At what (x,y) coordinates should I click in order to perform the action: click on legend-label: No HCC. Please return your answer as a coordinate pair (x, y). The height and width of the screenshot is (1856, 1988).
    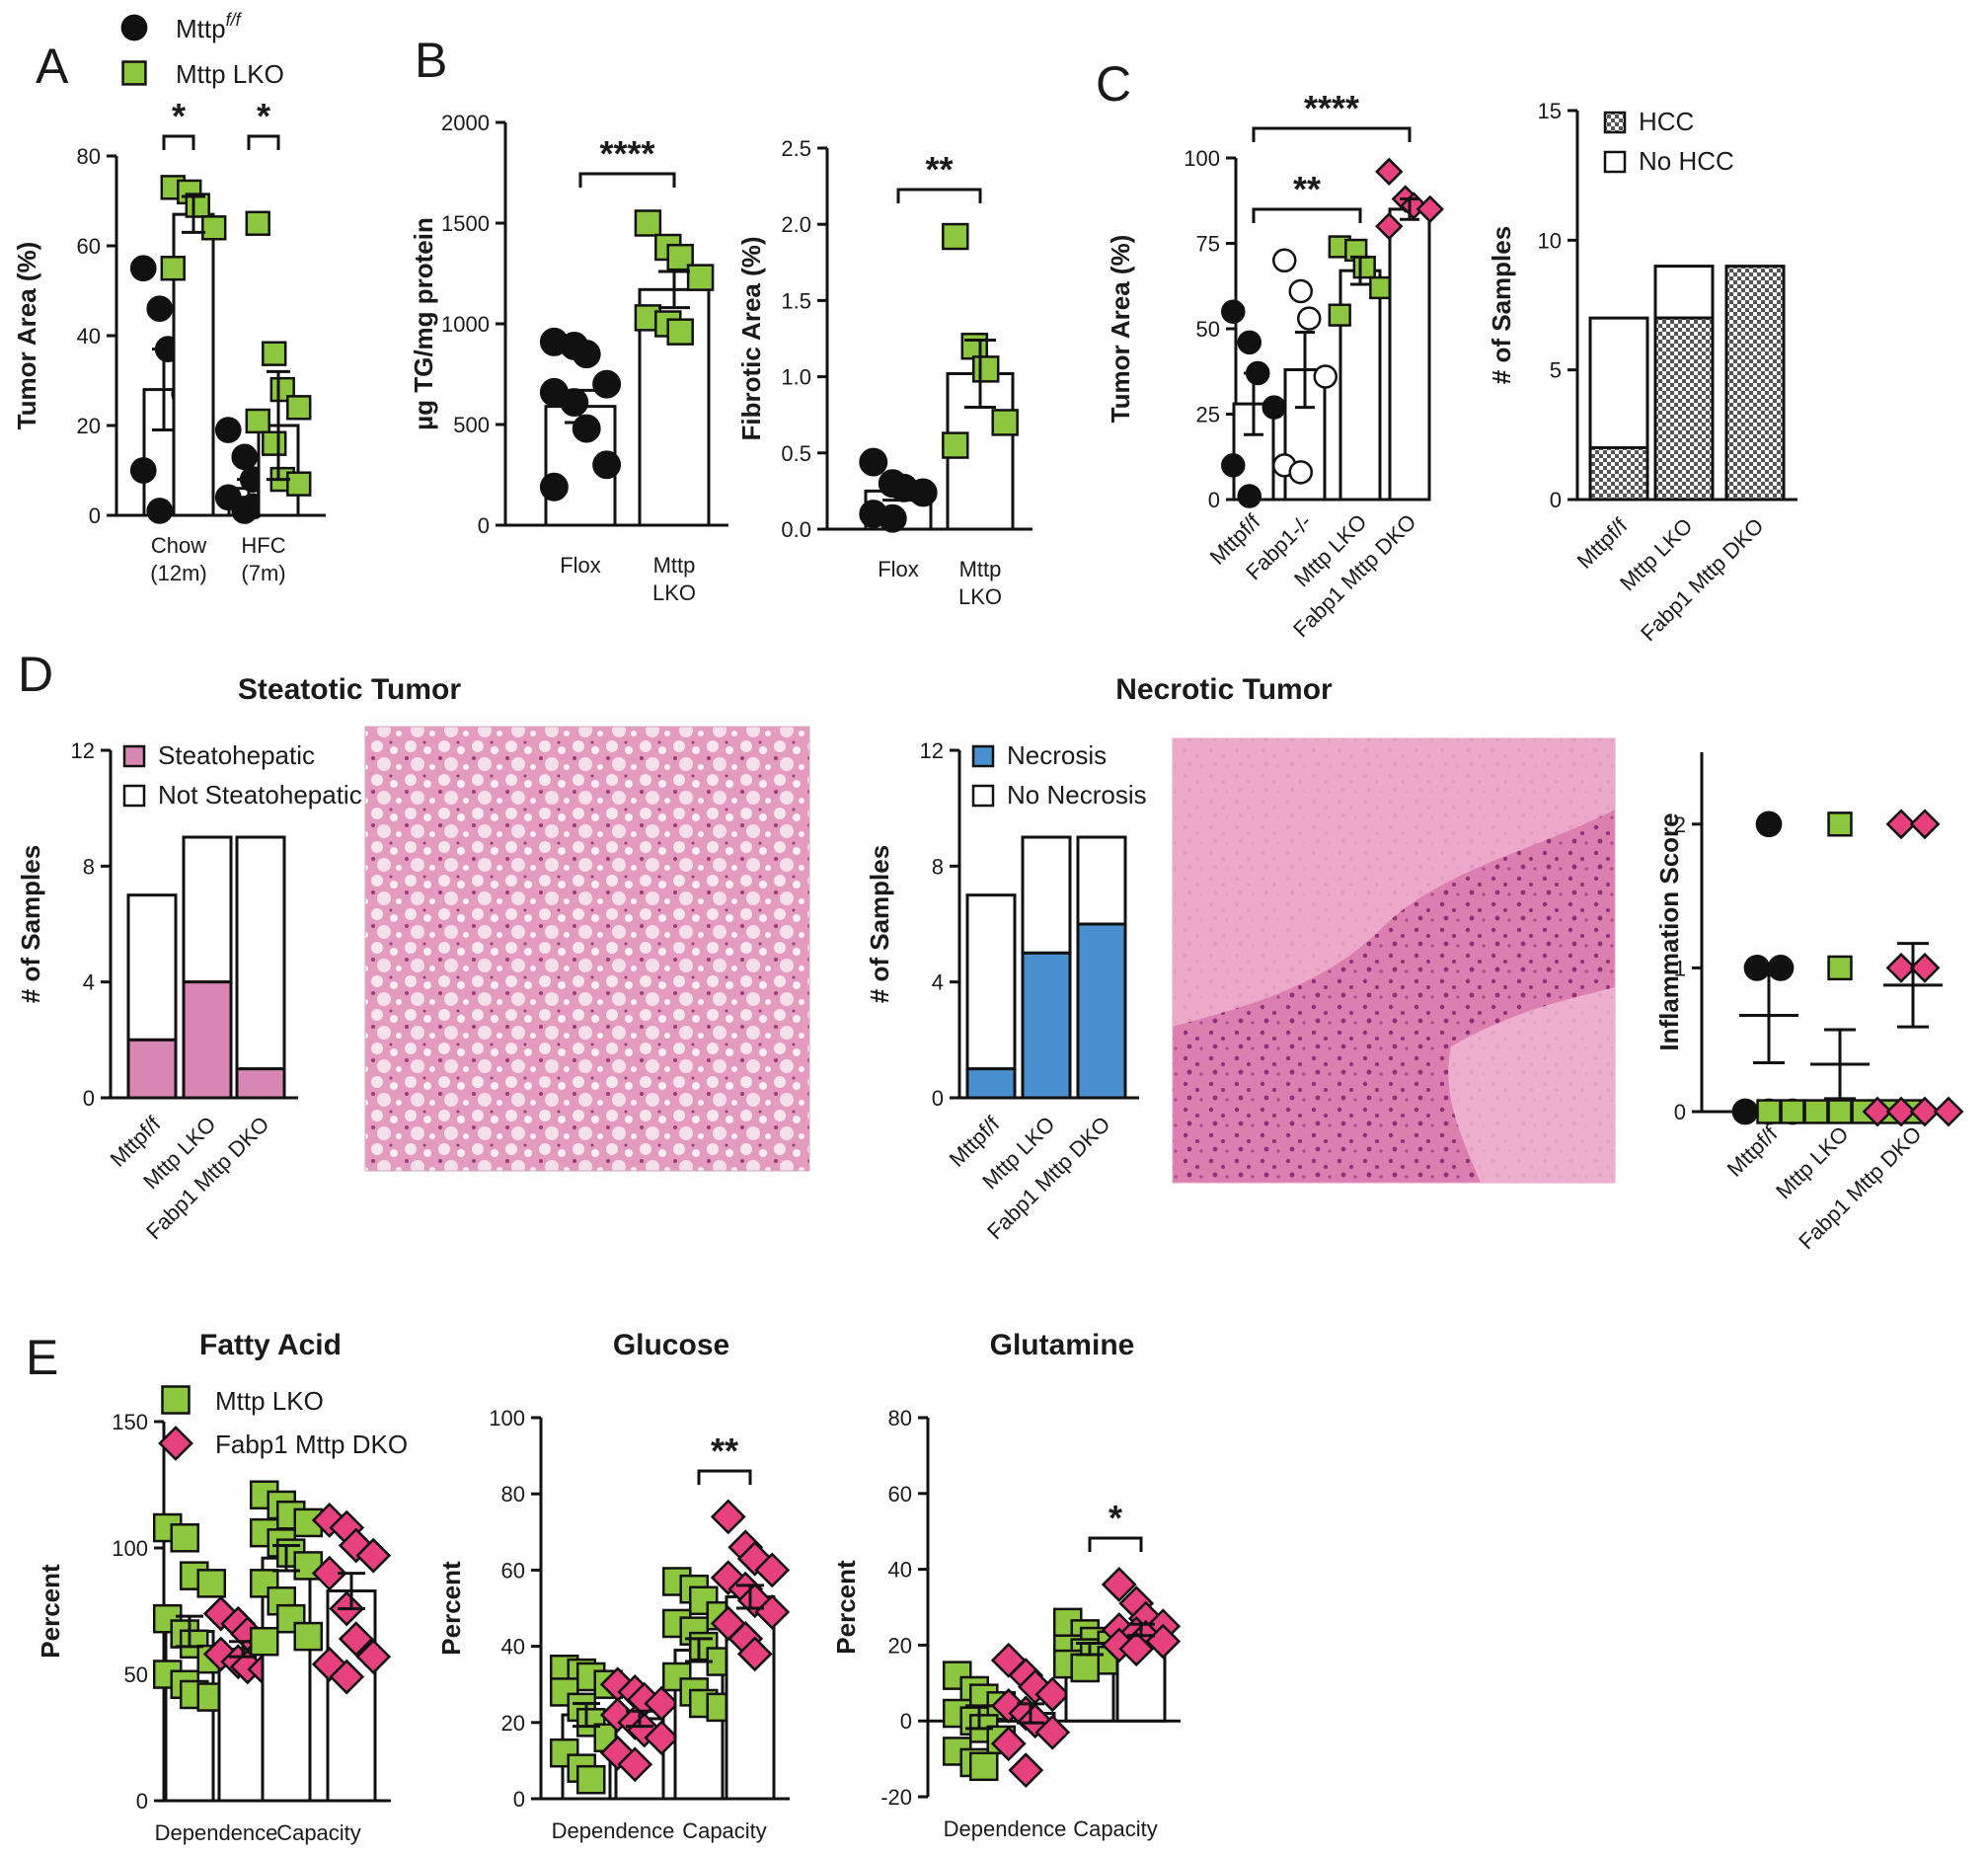
    Looking at the image, I should click on (1686, 161).